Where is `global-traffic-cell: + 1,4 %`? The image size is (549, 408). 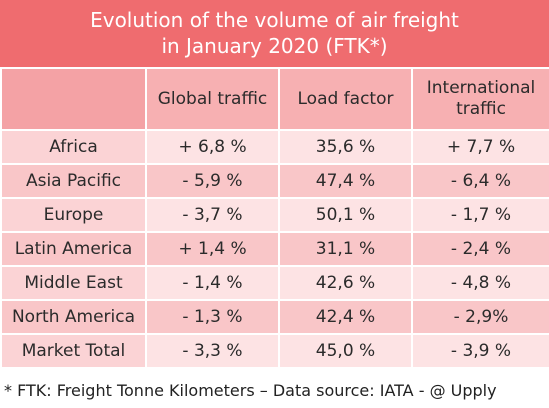
global-traffic-cell: + 1,4 % is located at coordinates (212, 249).